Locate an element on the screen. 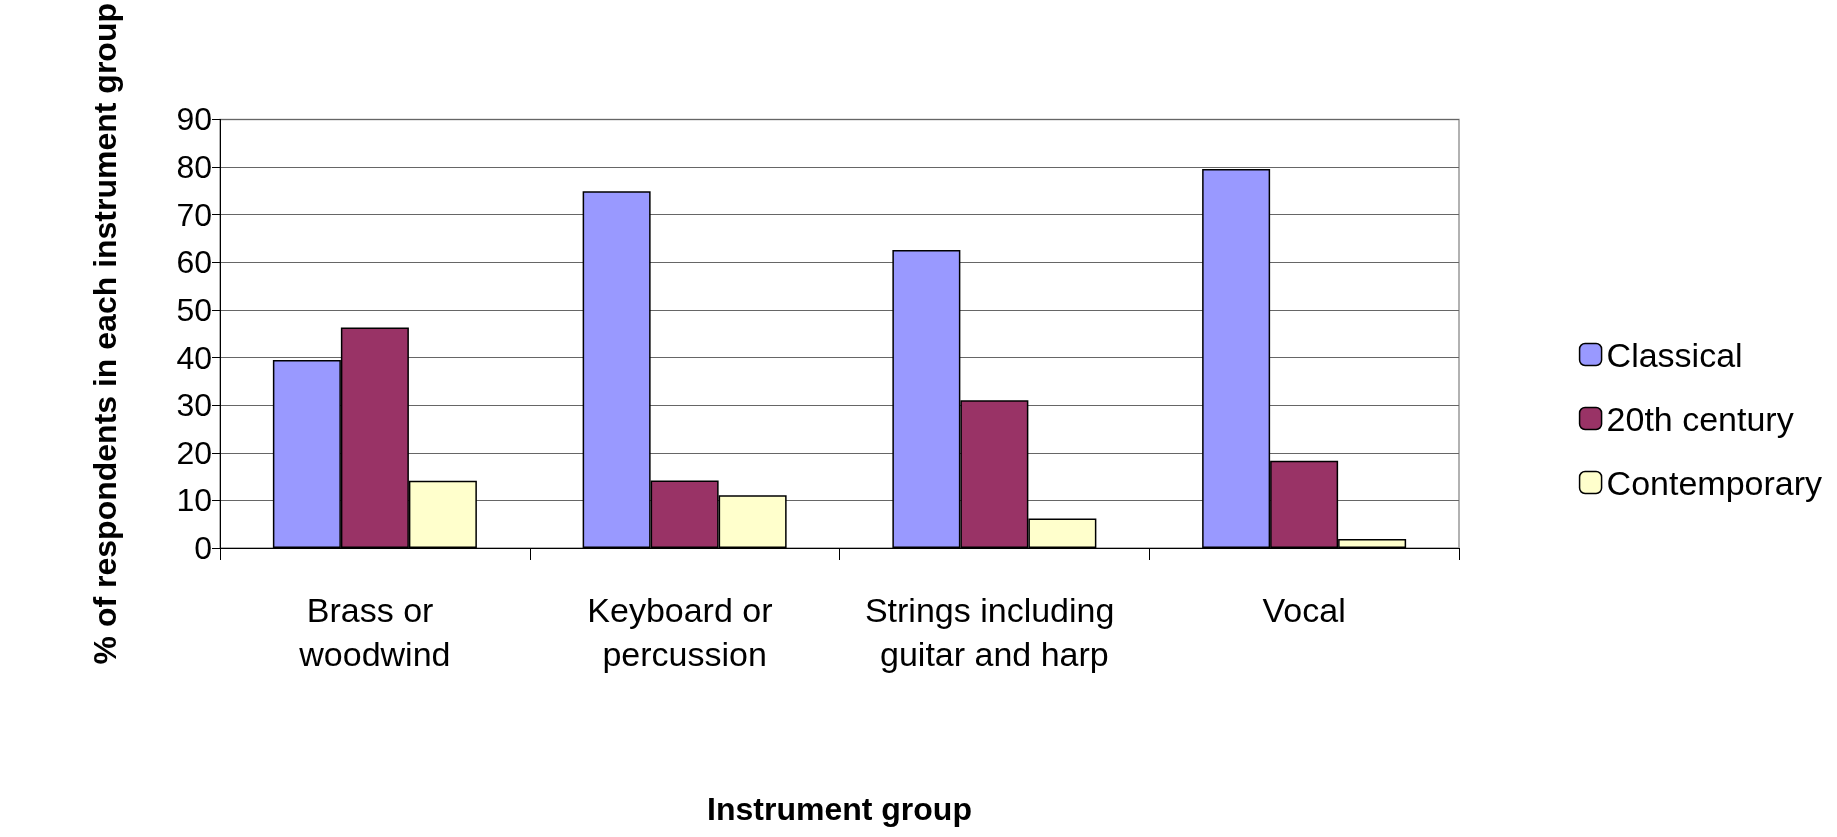 The height and width of the screenshot is (837, 1837). y-tick-label: 0 is located at coordinates (203, 548).